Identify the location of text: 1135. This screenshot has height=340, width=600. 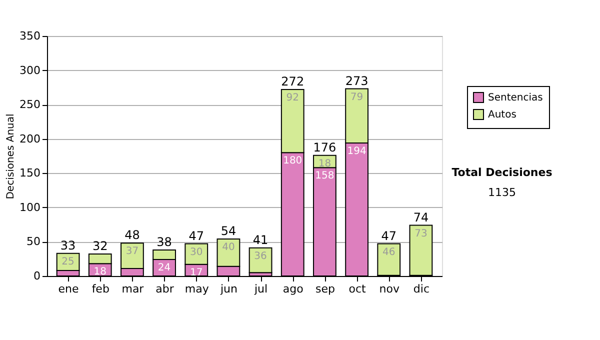
(502, 192).